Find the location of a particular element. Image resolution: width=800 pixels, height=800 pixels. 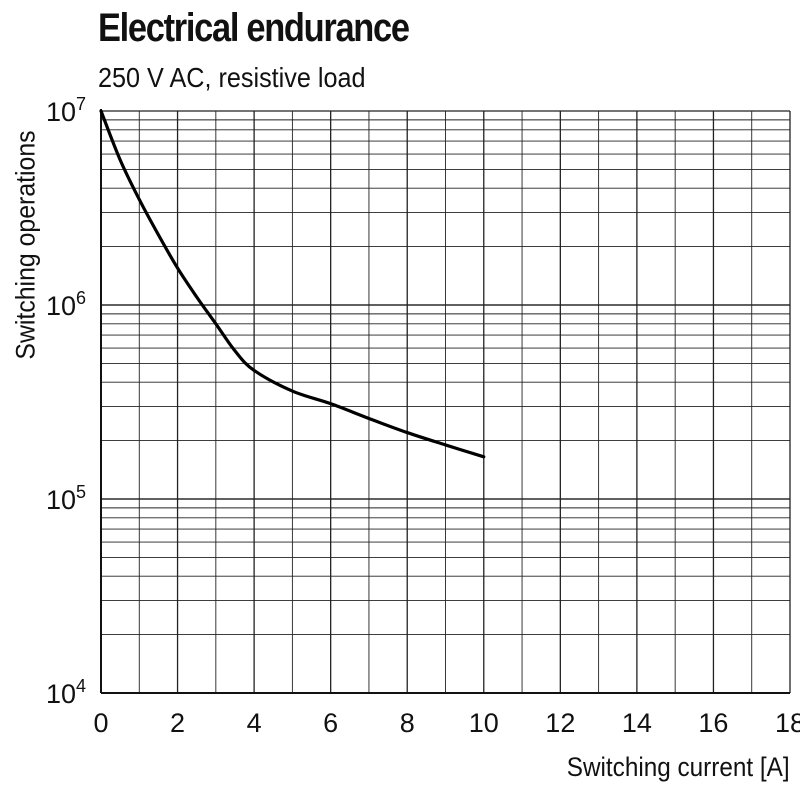

x-tick-label: 18 is located at coordinates (787, 723).